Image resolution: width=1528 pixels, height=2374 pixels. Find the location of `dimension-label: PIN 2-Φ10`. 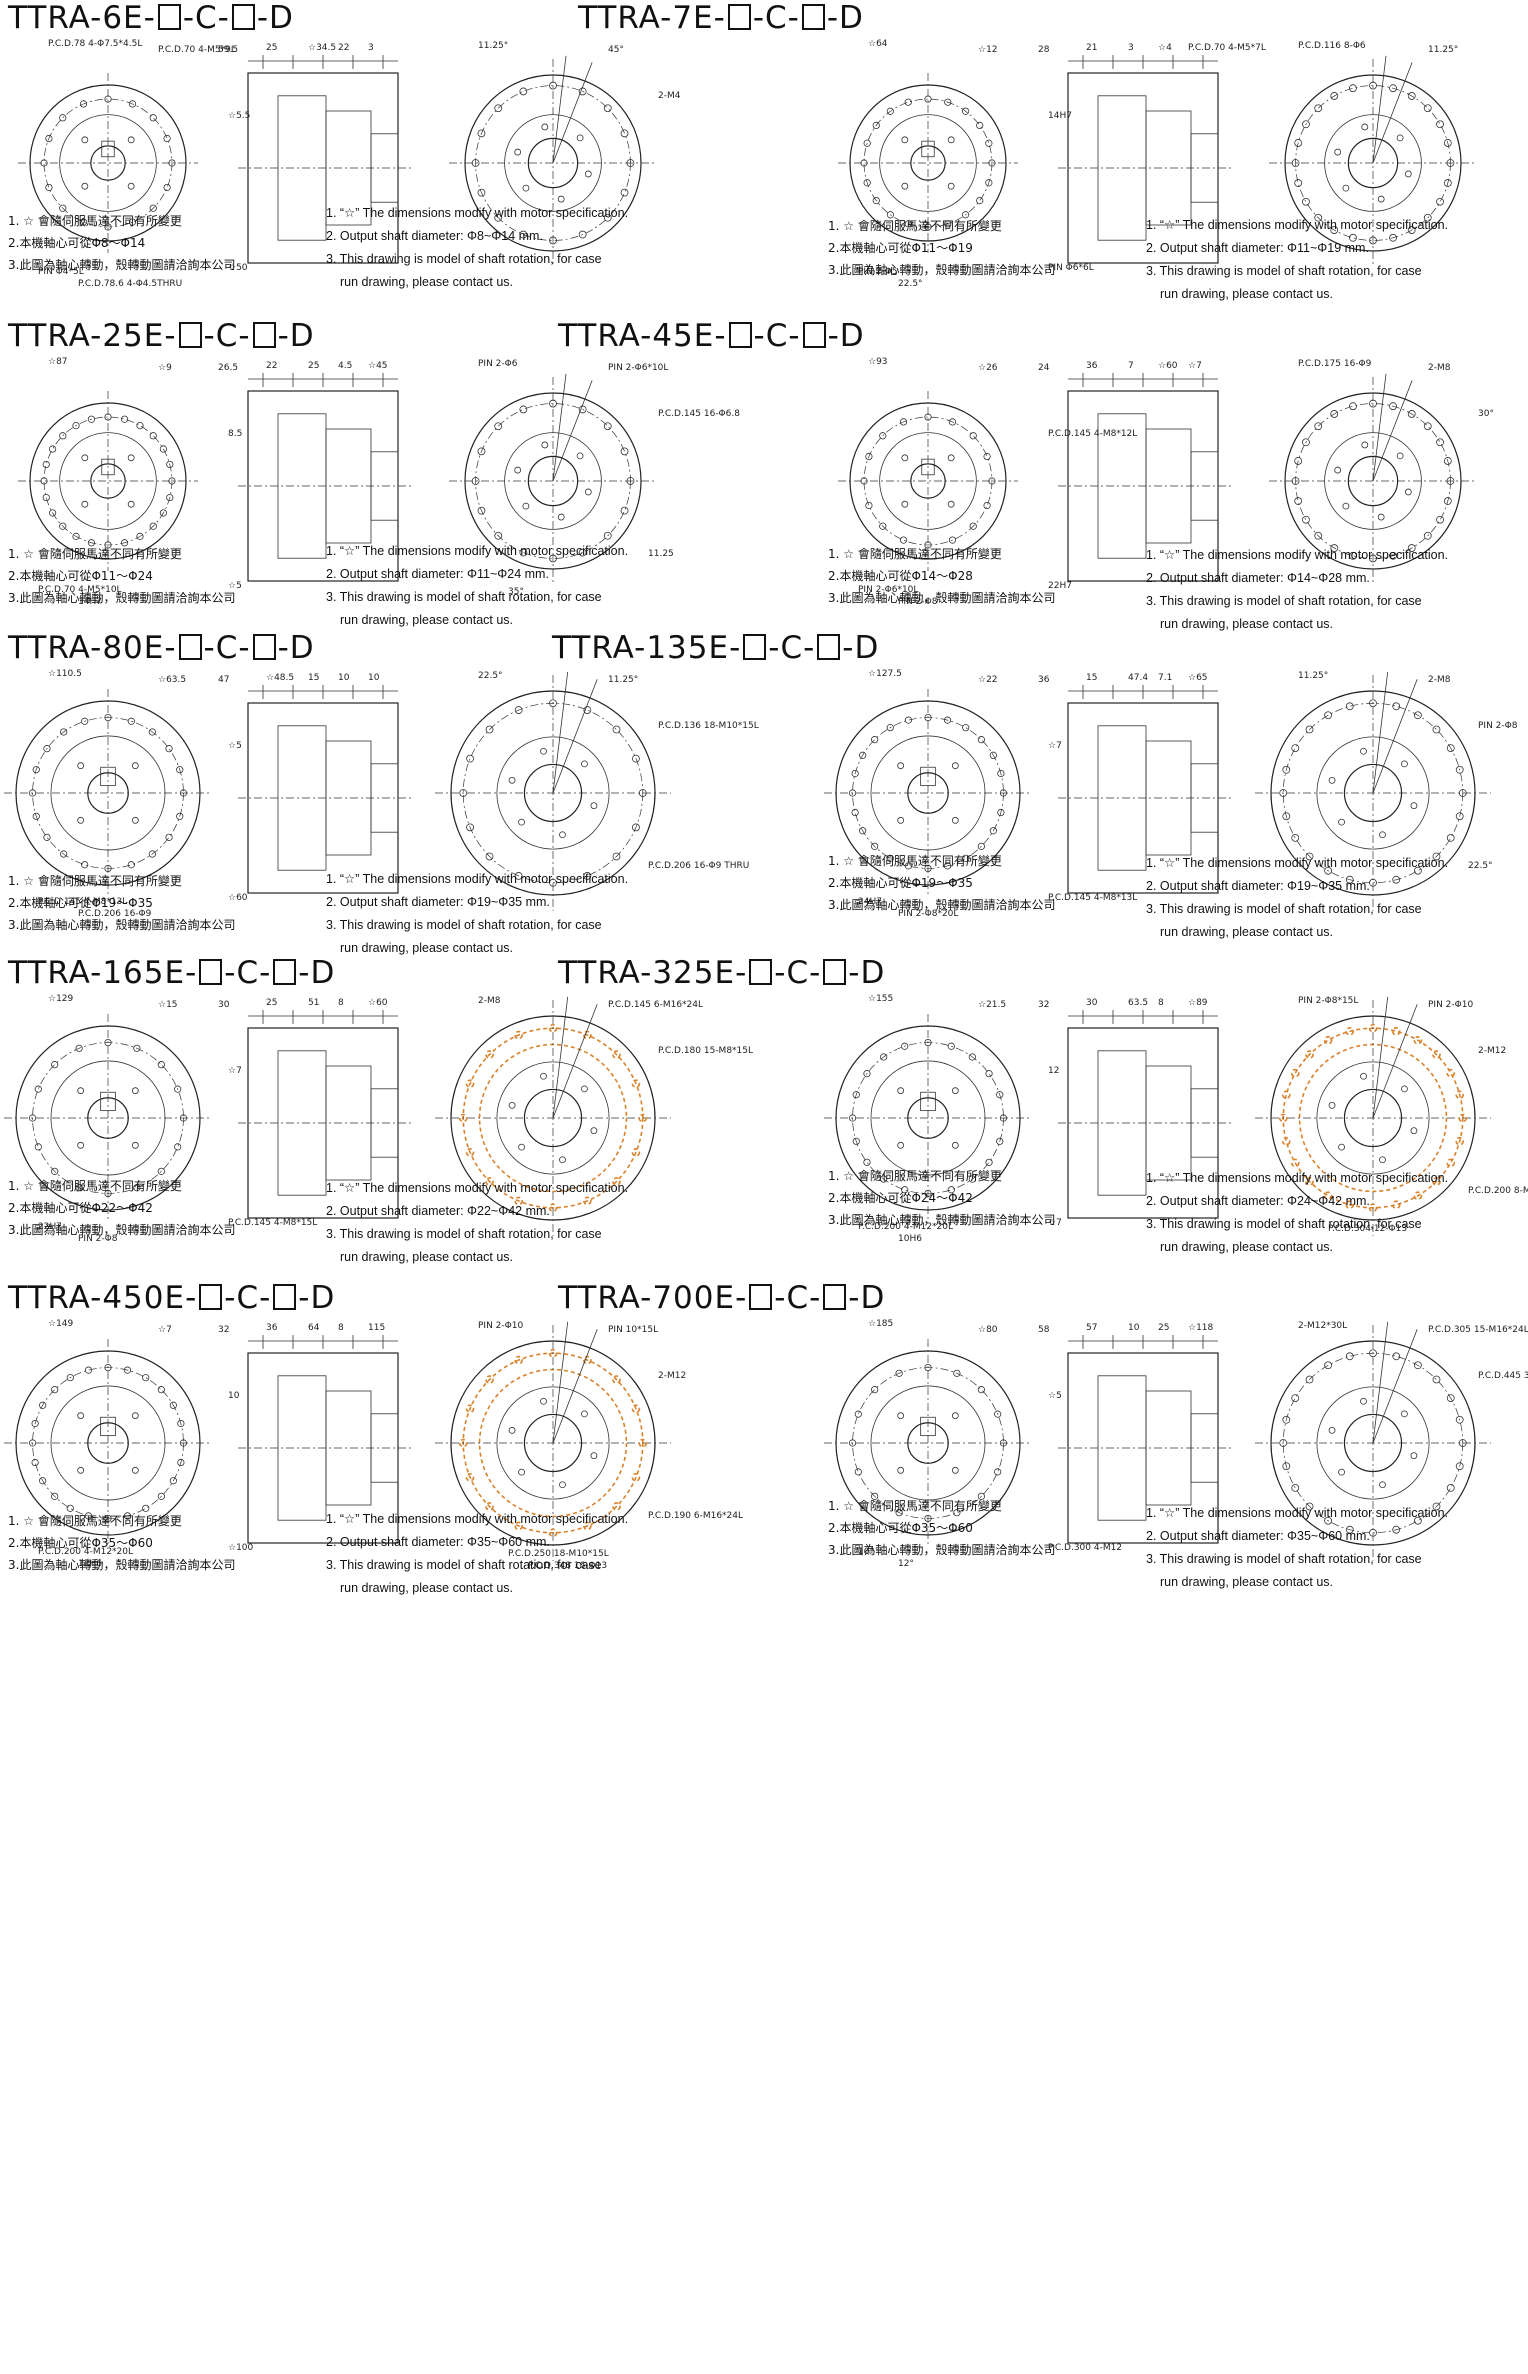

dimension-label: PIN 2-Φ10 is located at coordinates (1450, 1005).